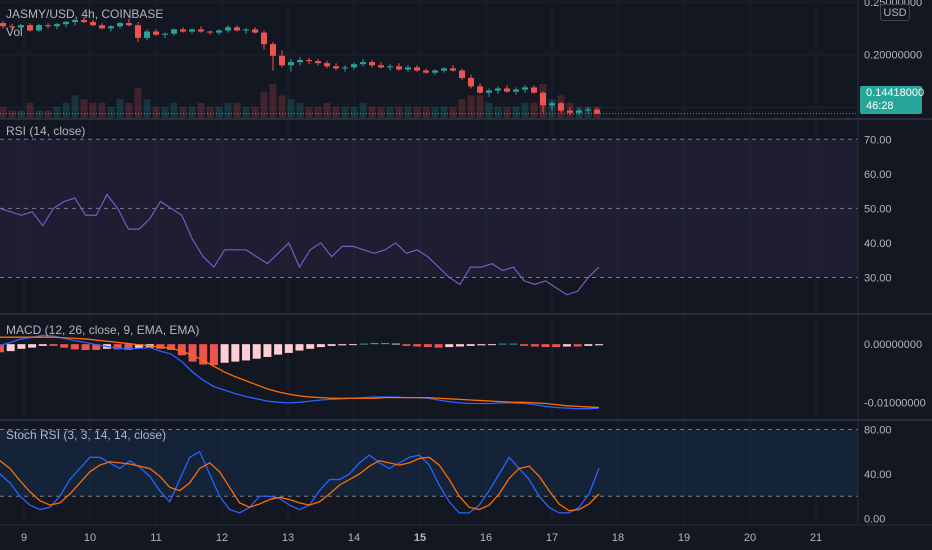 The height and width of the screenshot is (550, 932). Describe the element at coordinates (90, 538) in the screenshot. I see `time-tick-label: 10` at that location.